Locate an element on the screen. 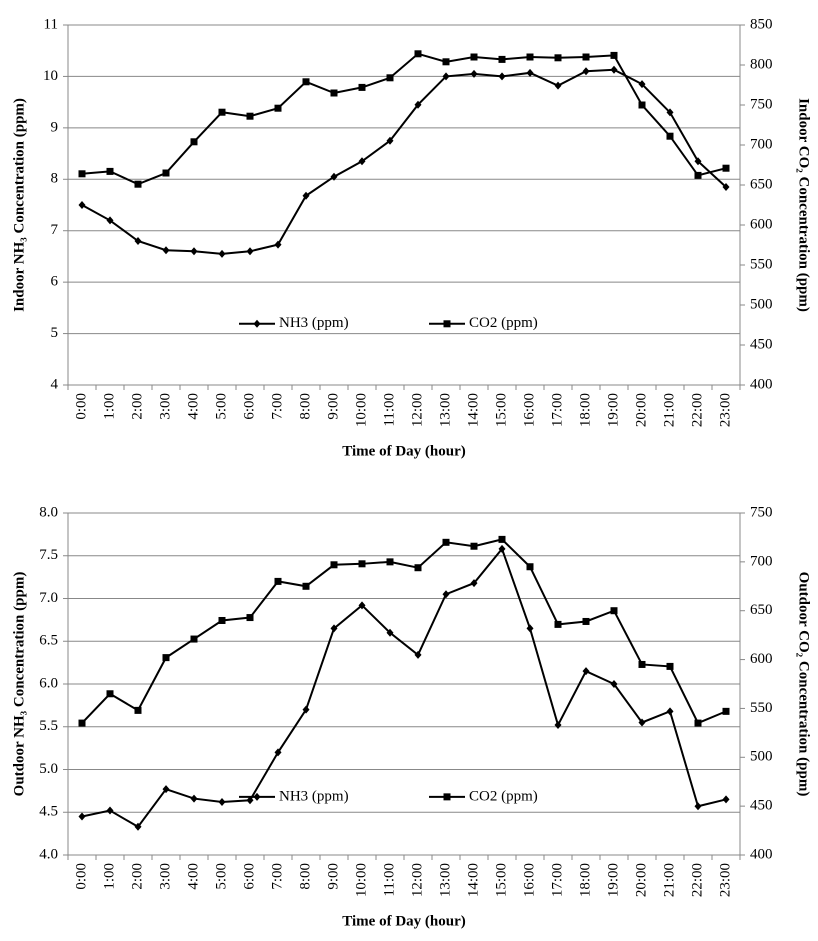  y-axis-title: Outdoor NH₃ Concentration (ppm) is located at coordinates (19, 684).